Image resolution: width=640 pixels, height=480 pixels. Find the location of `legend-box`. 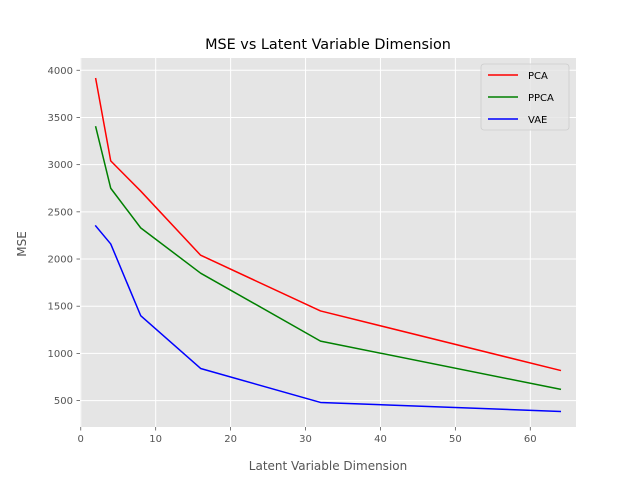

legend-box is located at coordinates (525, 97).